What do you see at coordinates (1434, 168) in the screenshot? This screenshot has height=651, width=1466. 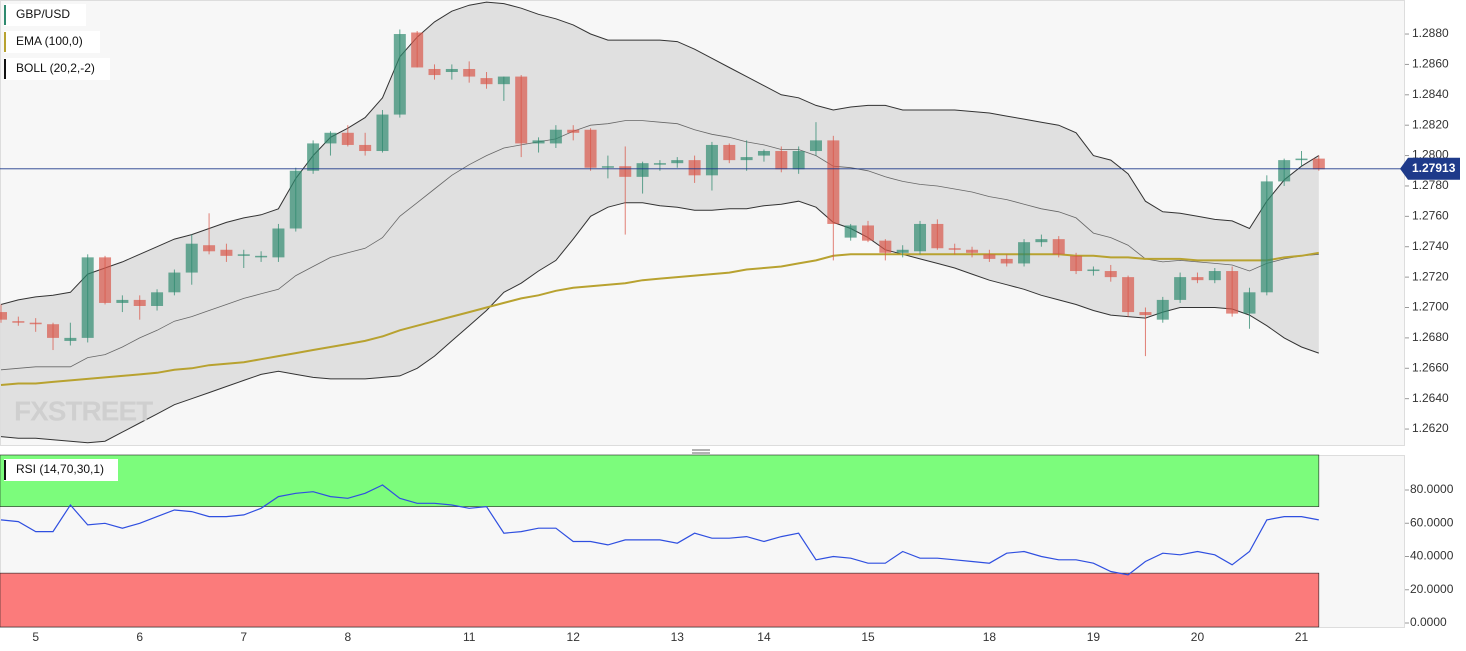 I see `last-price-label: 1.27913` at bounding box center [1434, 168].